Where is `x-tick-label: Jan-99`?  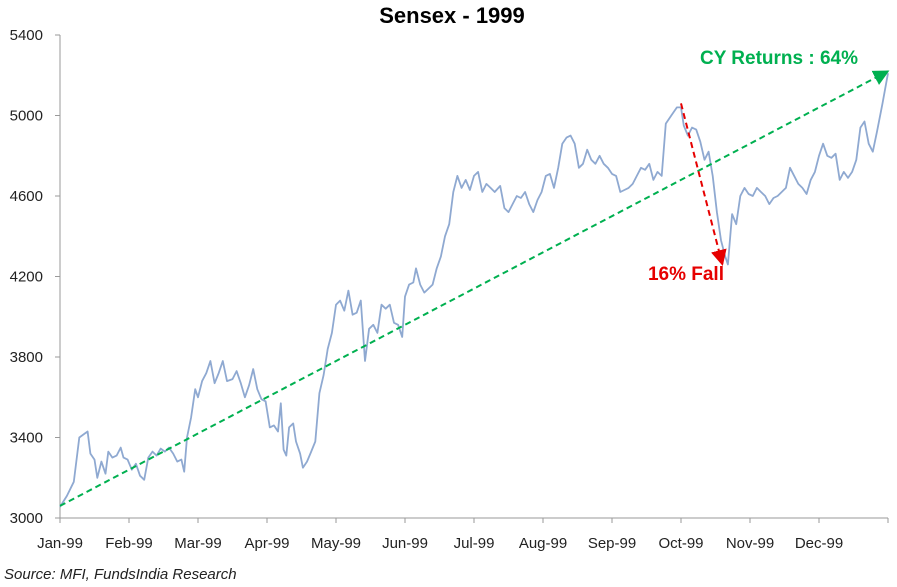
x-tick-label: Jan-99 is located at coordinates (60, 543).